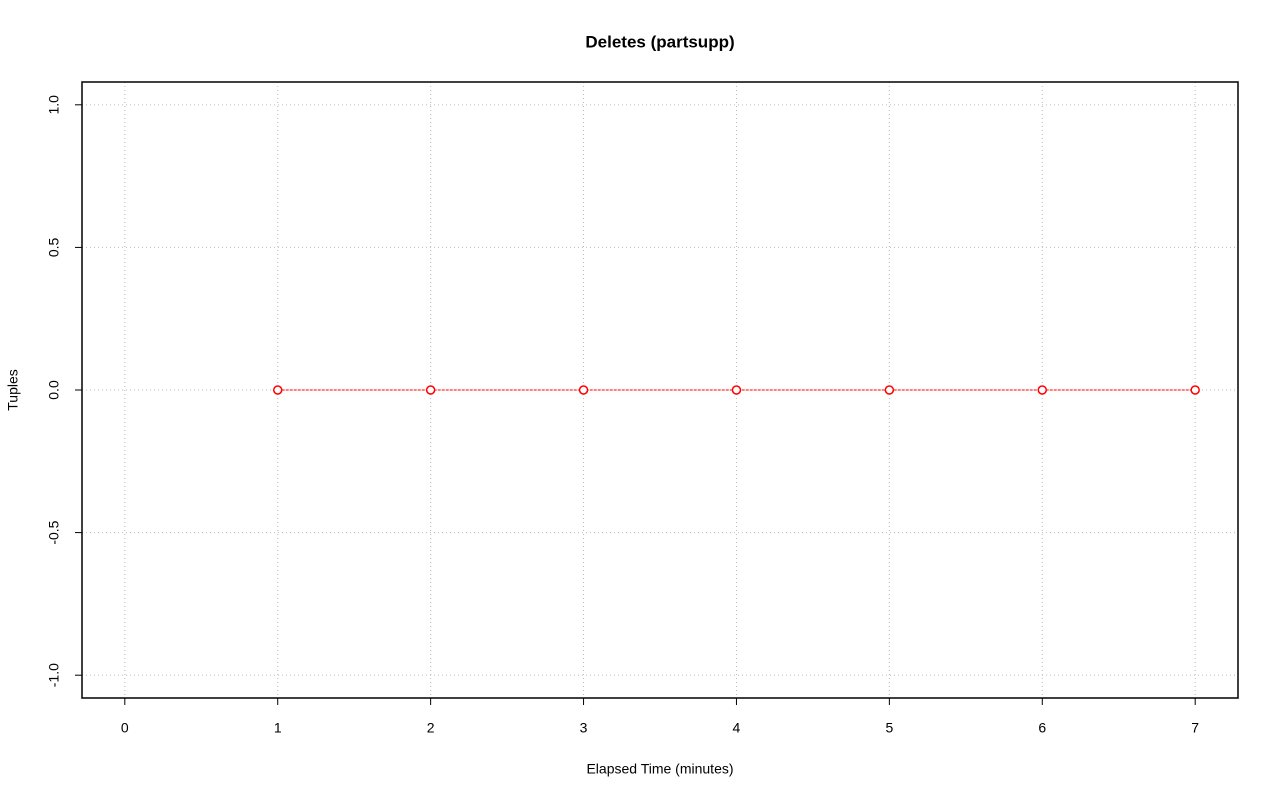  What do you see at coordinates (54, 390) in the screenshot?
I see `y-tick-label: 0.0` at bounding box center [54, 390].